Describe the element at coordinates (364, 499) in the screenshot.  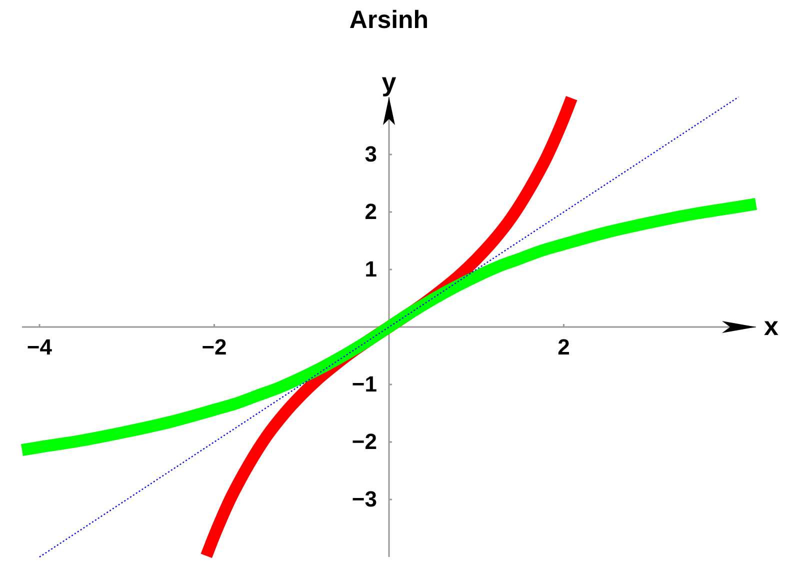
I see `y-tick-label: −3` at that location.